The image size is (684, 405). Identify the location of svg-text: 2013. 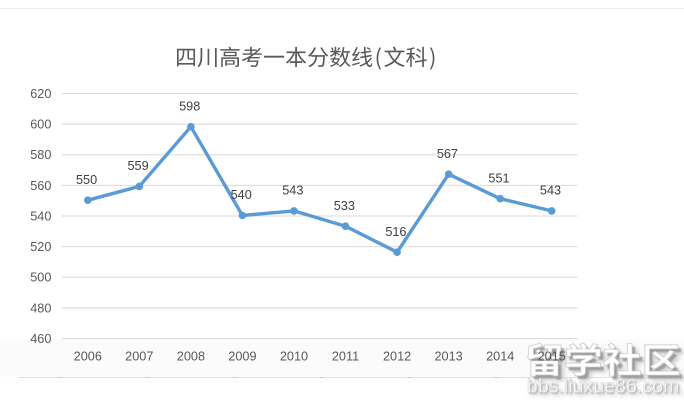
(448, 356).